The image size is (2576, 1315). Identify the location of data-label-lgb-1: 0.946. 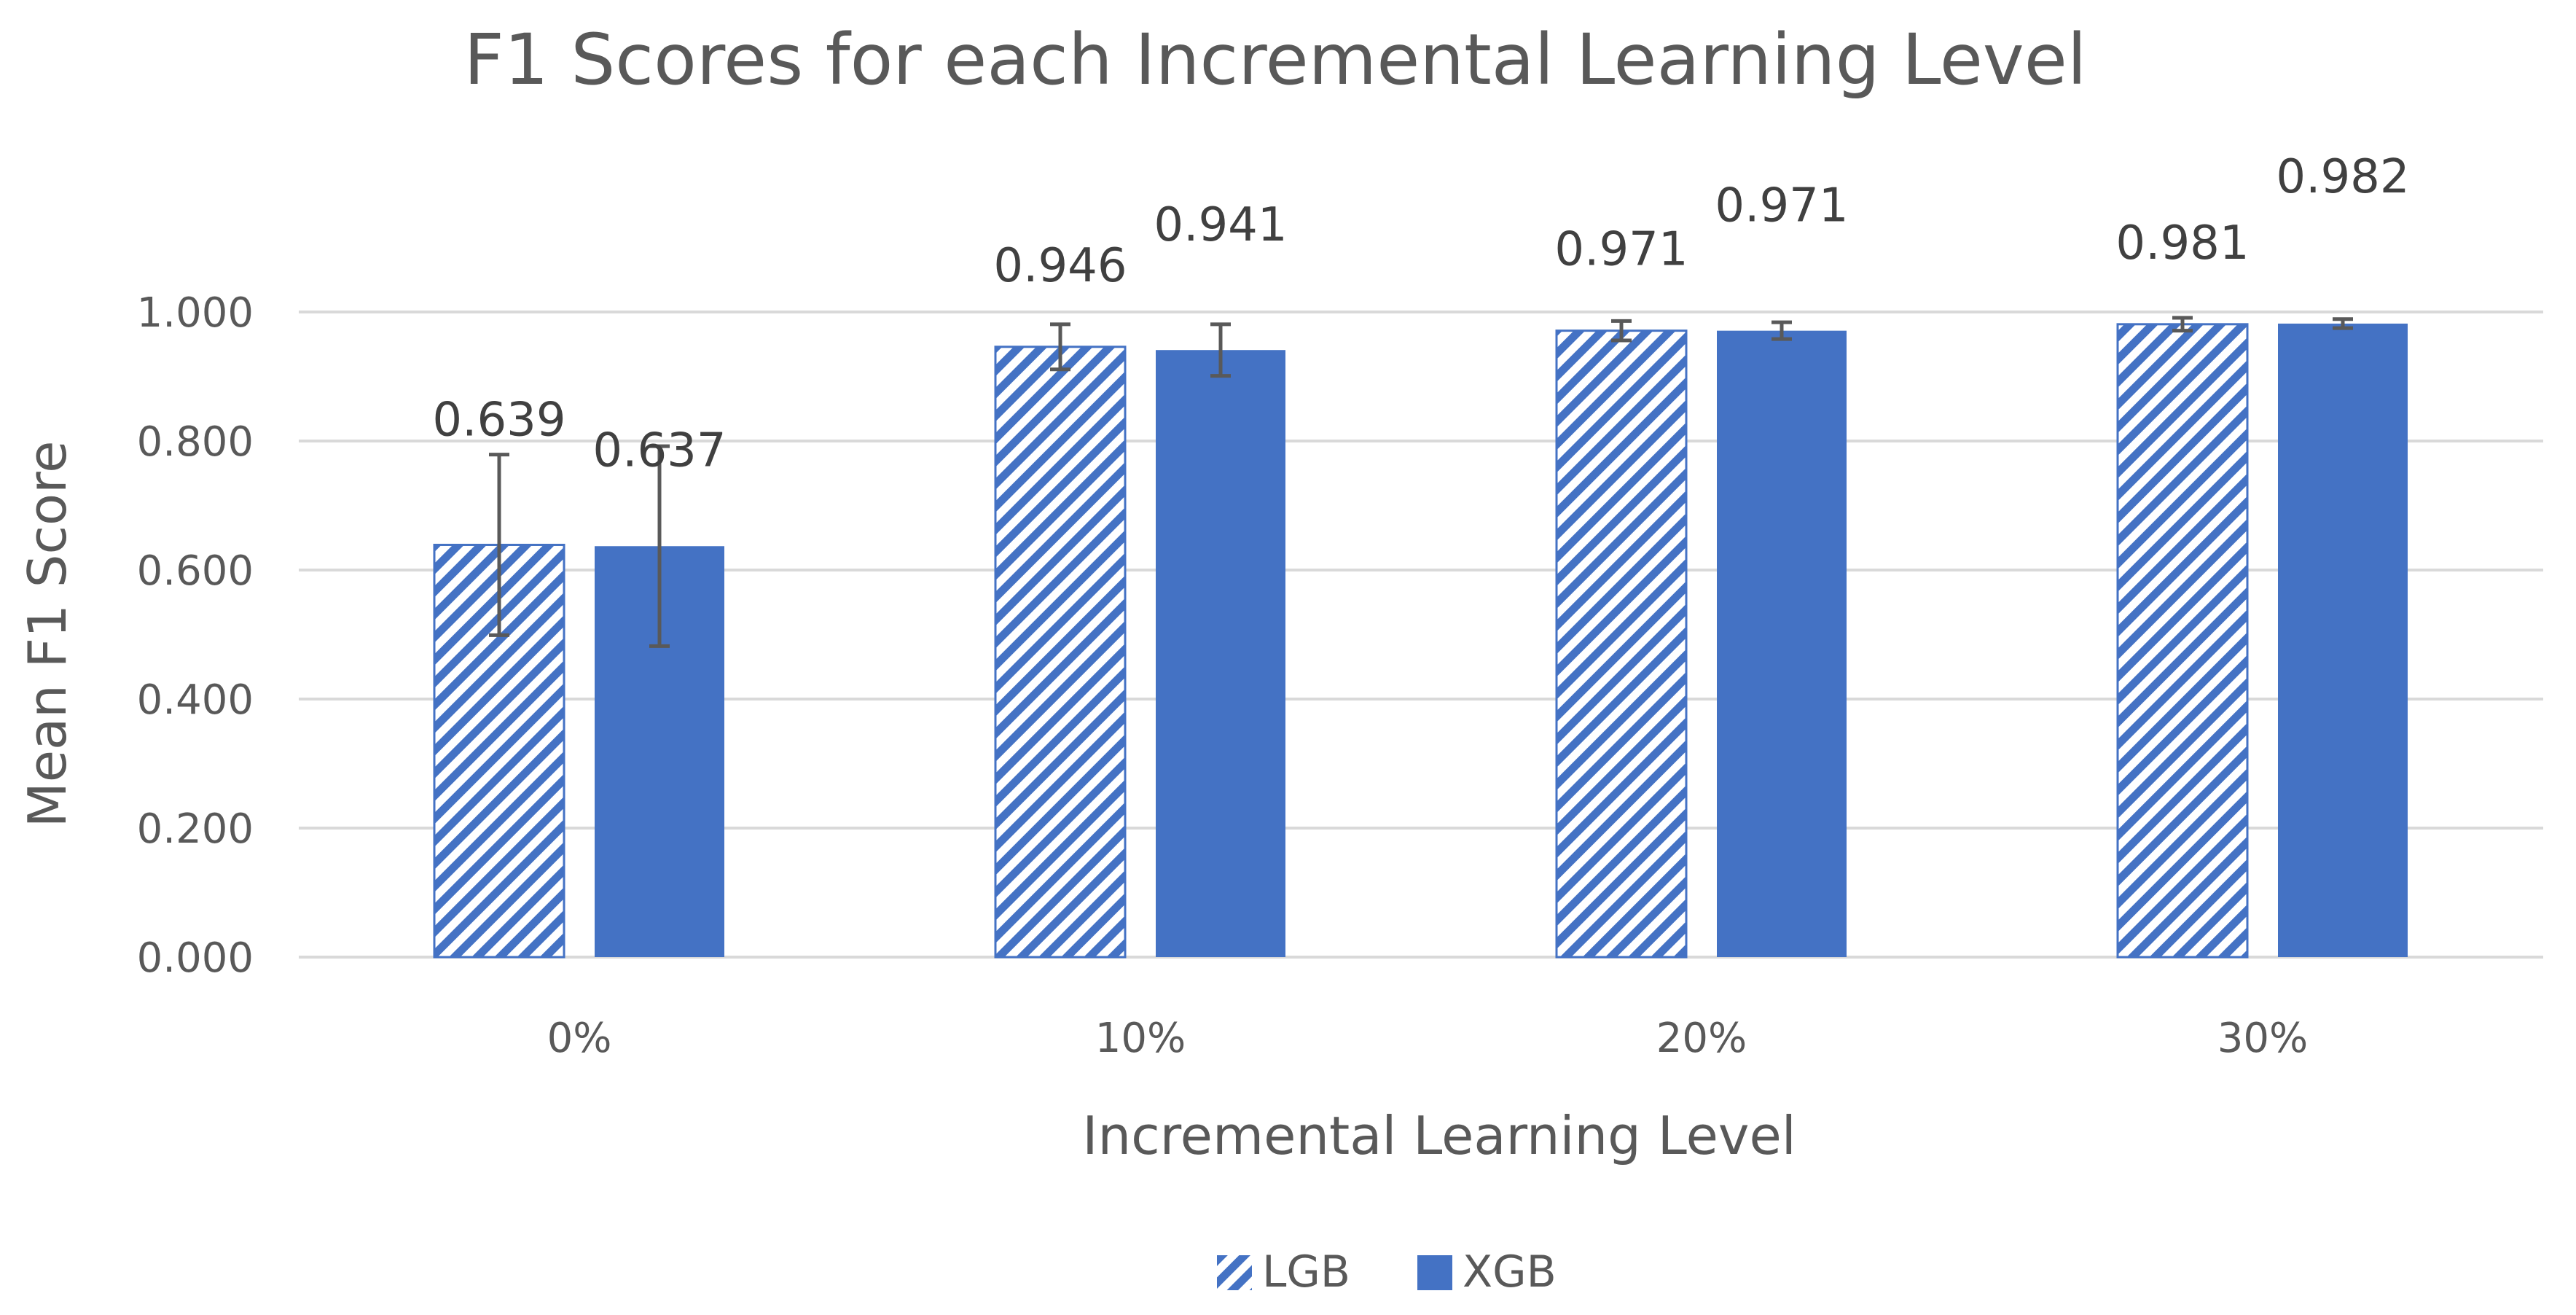
(1060, 266).